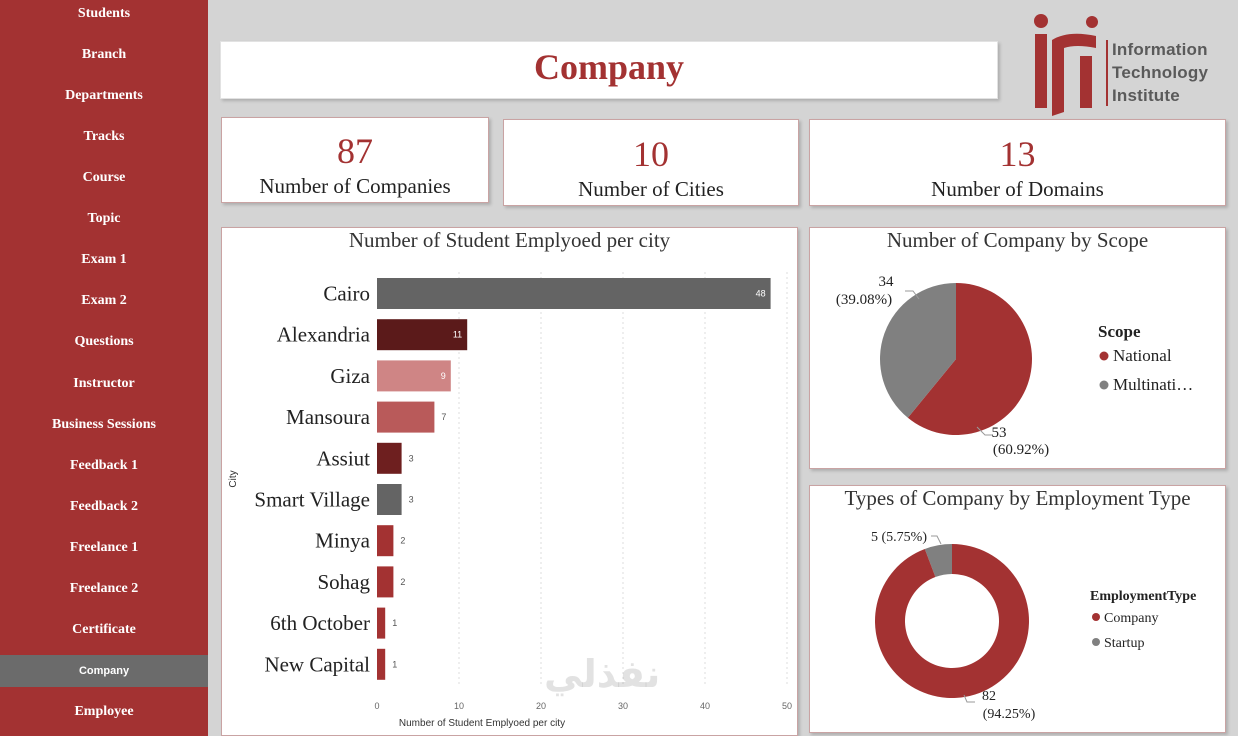 This screenshot has height=736, width=1238. I want to click on page-title: Company, so click(609, 67).